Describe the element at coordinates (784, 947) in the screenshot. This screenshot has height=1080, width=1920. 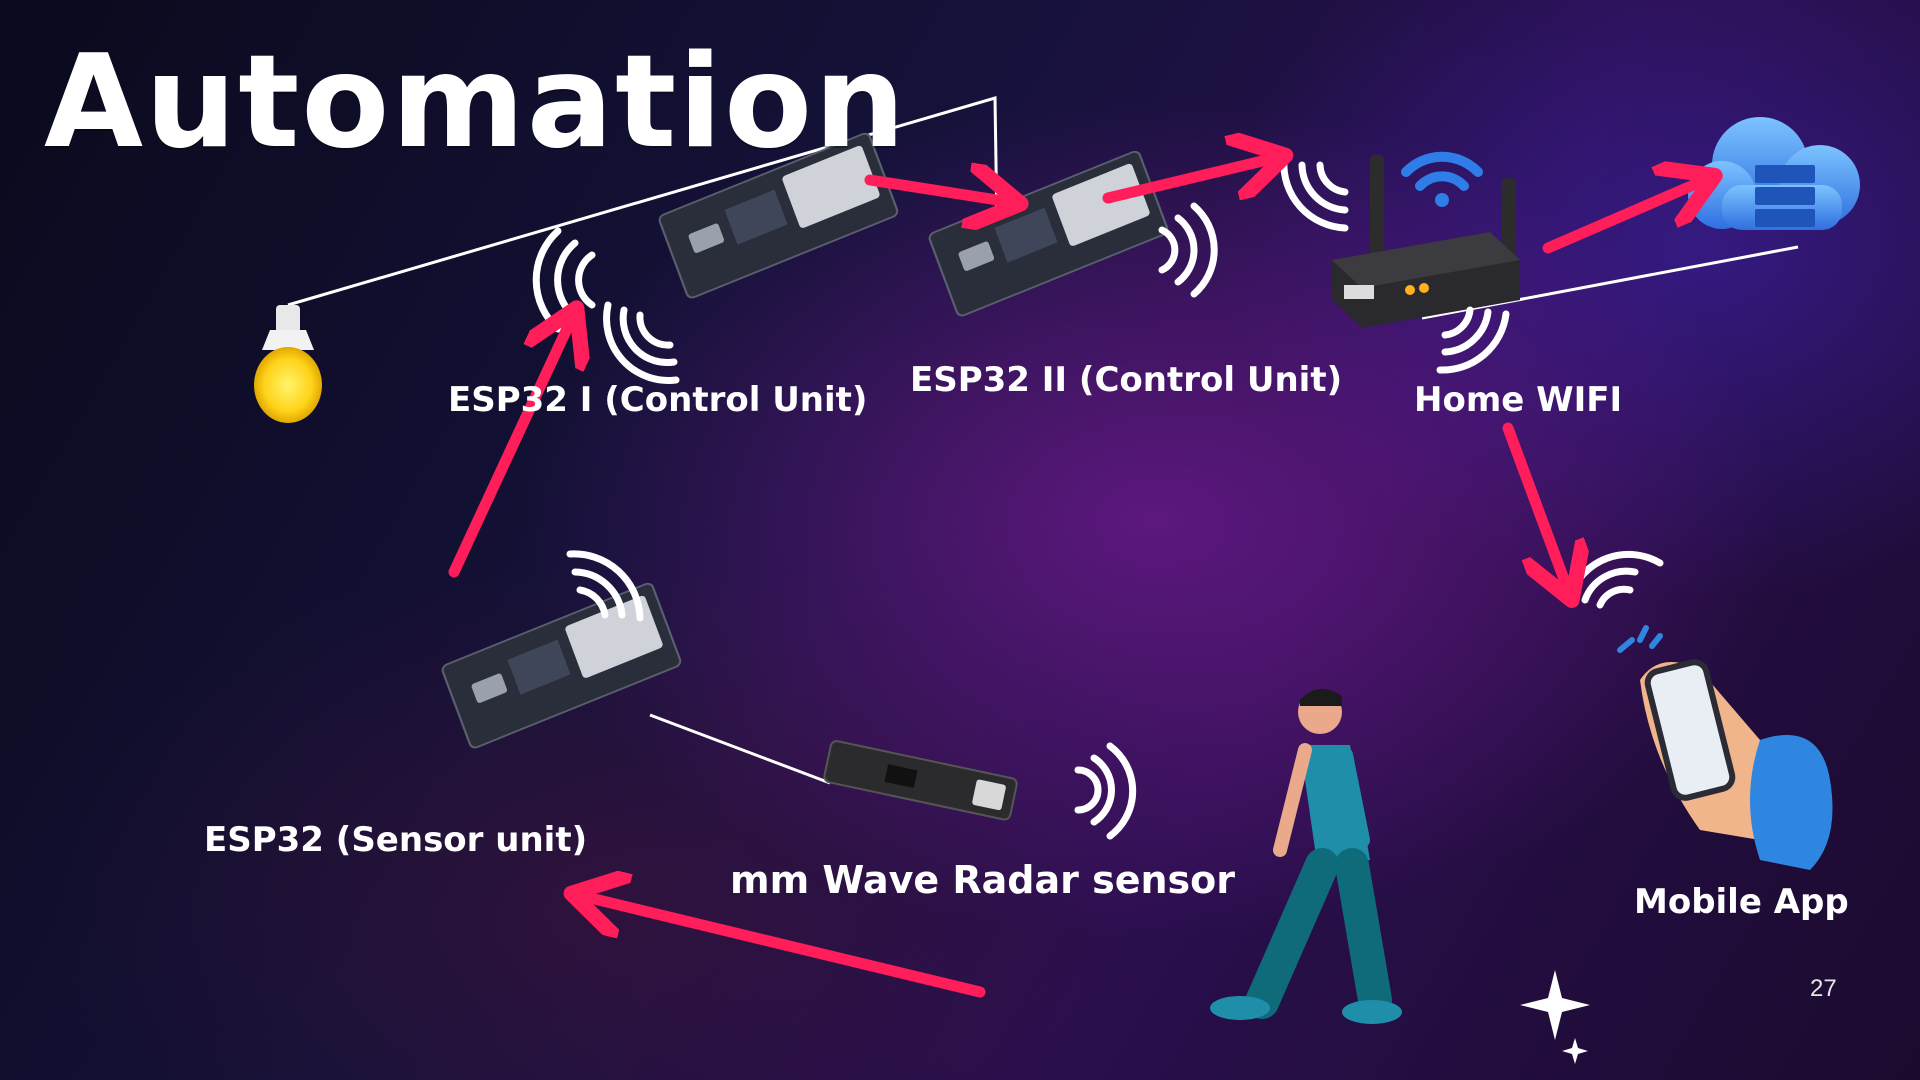
I see `arrow-person-to-sensor` at that location.